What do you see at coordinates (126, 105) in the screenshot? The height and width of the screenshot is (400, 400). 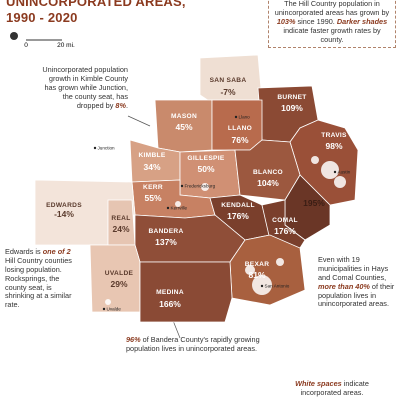 I see `note-text: .` at bounding box center [126, 105].